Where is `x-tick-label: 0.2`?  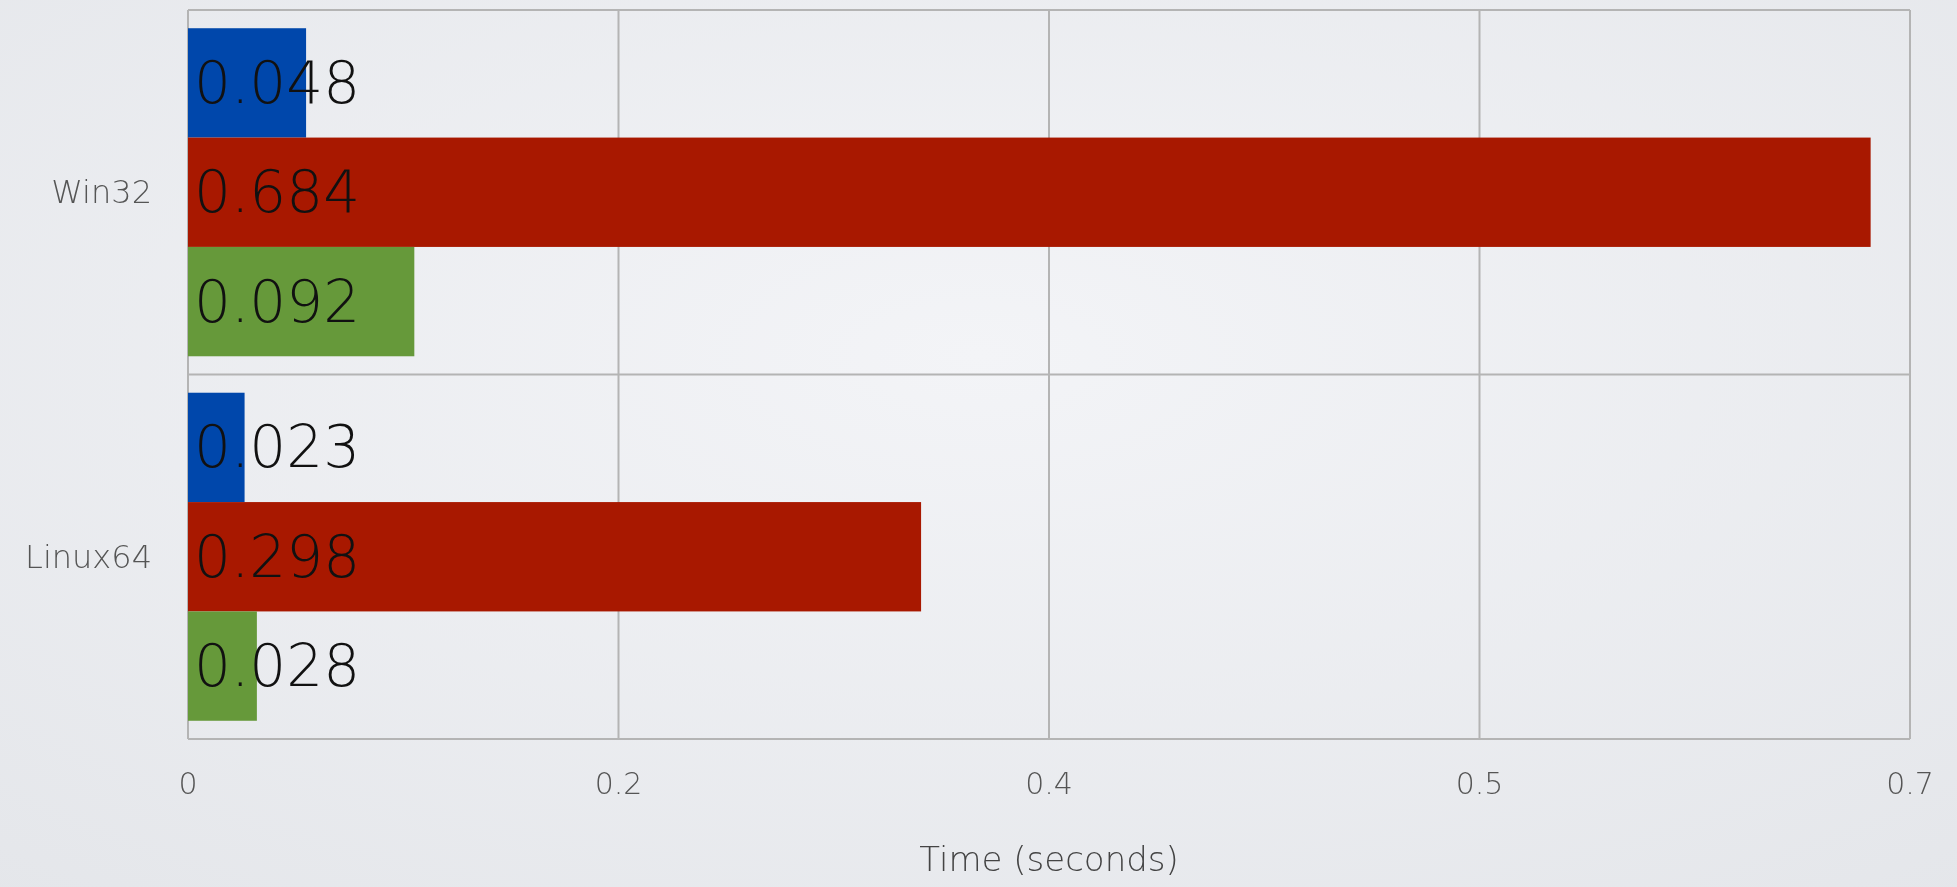
x-tick-label: 0.2 is located at coordinates (618, 783).